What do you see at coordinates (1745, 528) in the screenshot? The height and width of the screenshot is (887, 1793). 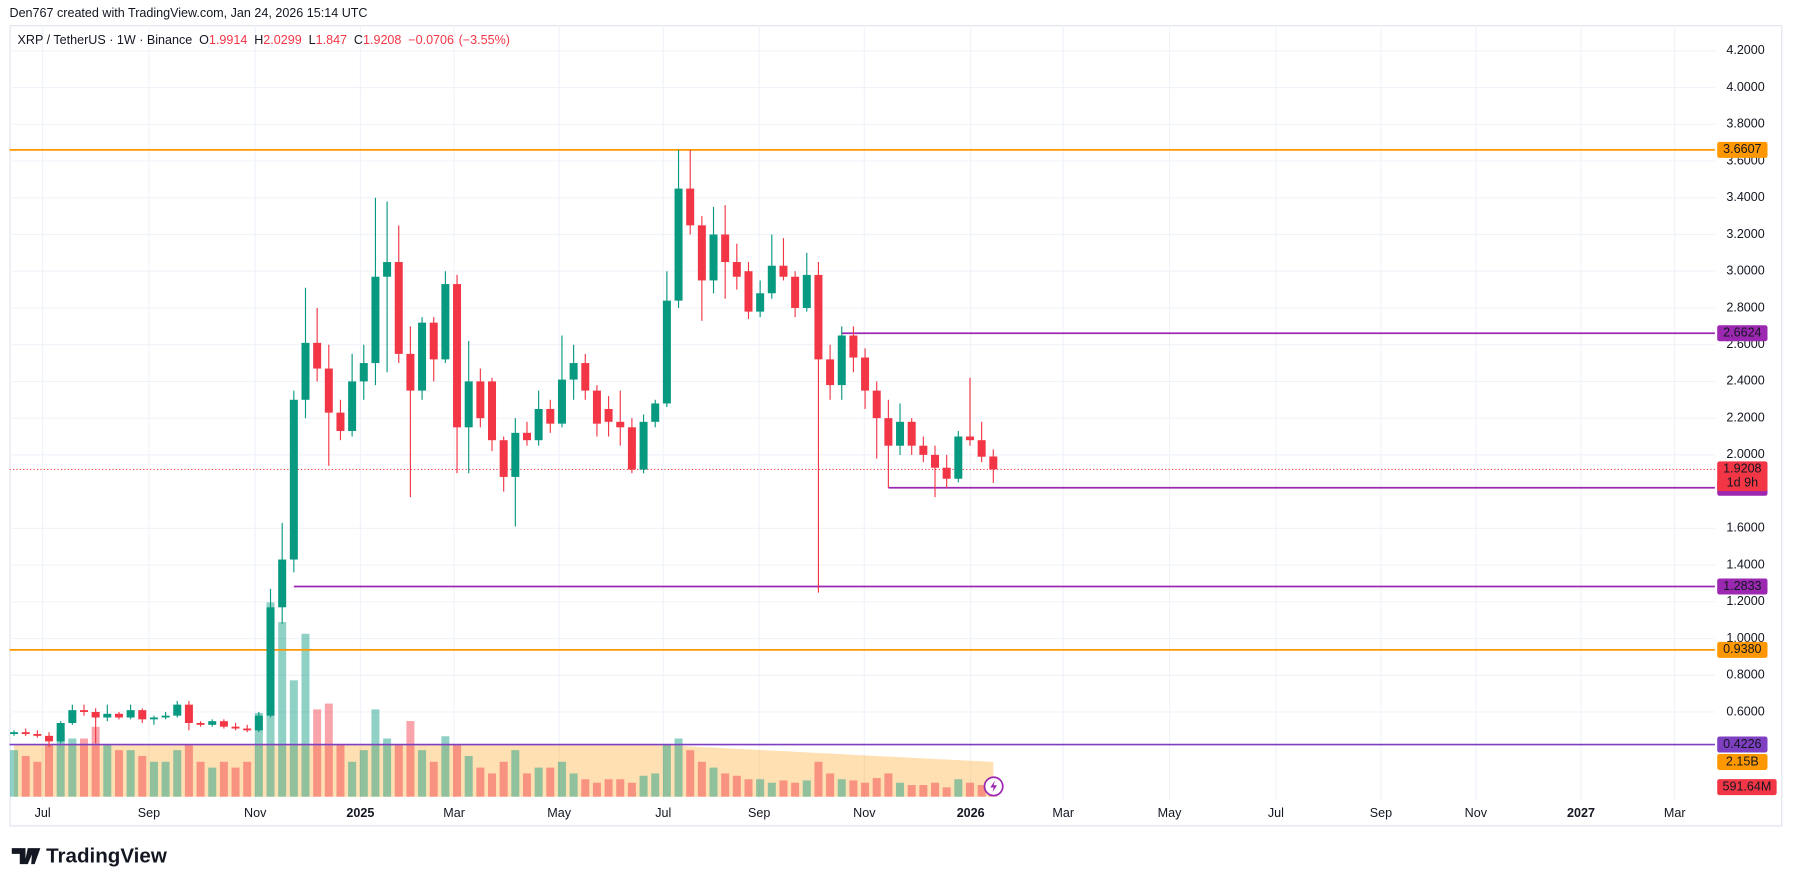 I see `y-tick-label: 1.6000` at bounding box center [1745, 528].